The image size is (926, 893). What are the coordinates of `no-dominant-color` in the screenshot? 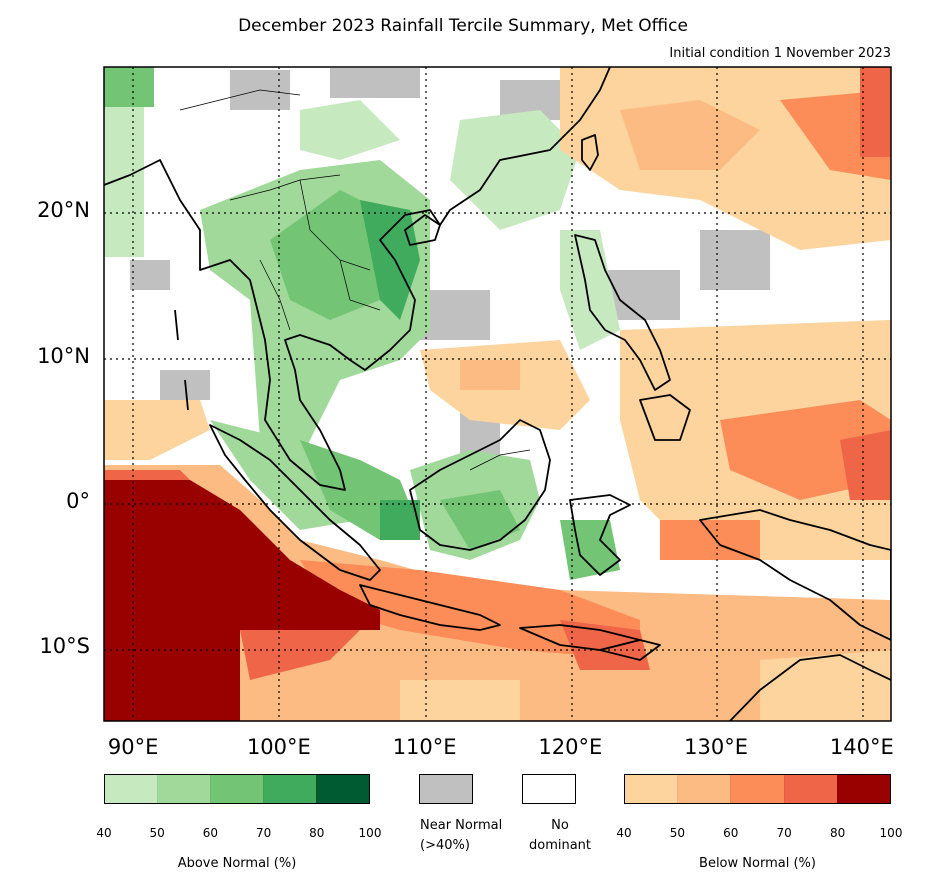 It's located at (549, 789).